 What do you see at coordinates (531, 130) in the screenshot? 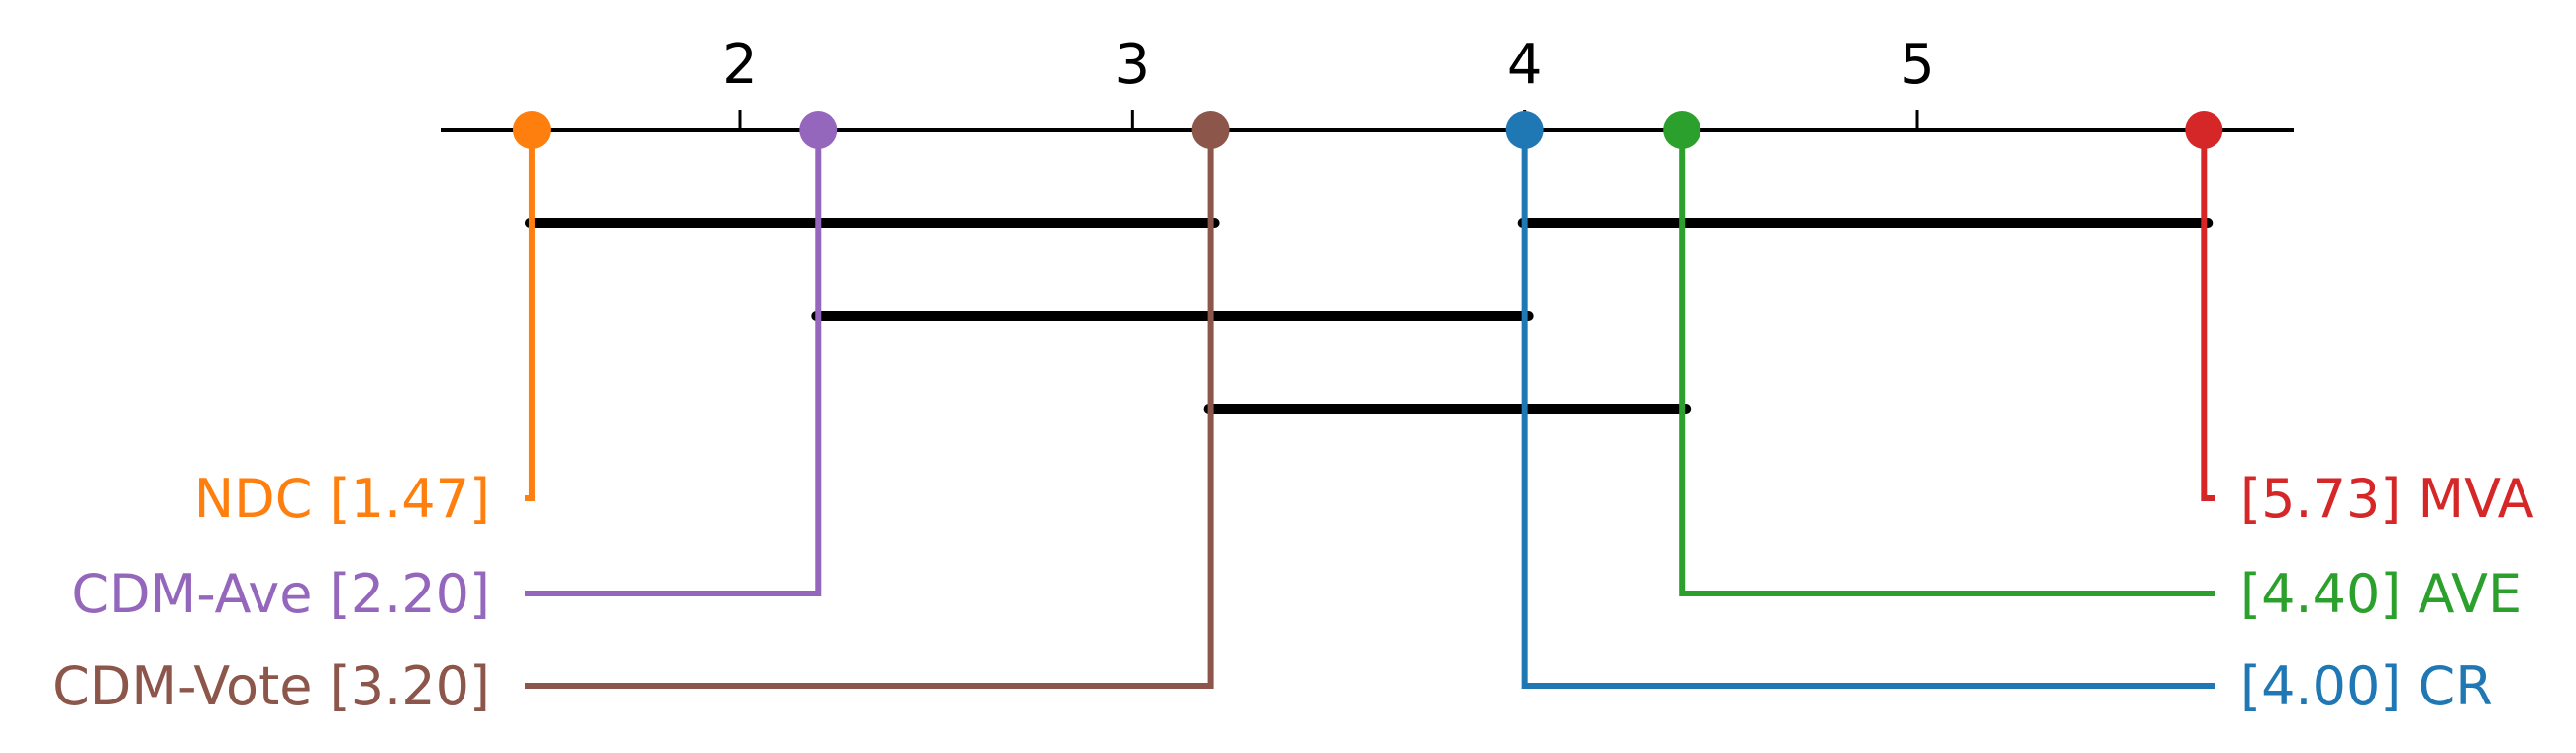
I see `rank-marker-ndc` at bounding box center [531, 130].